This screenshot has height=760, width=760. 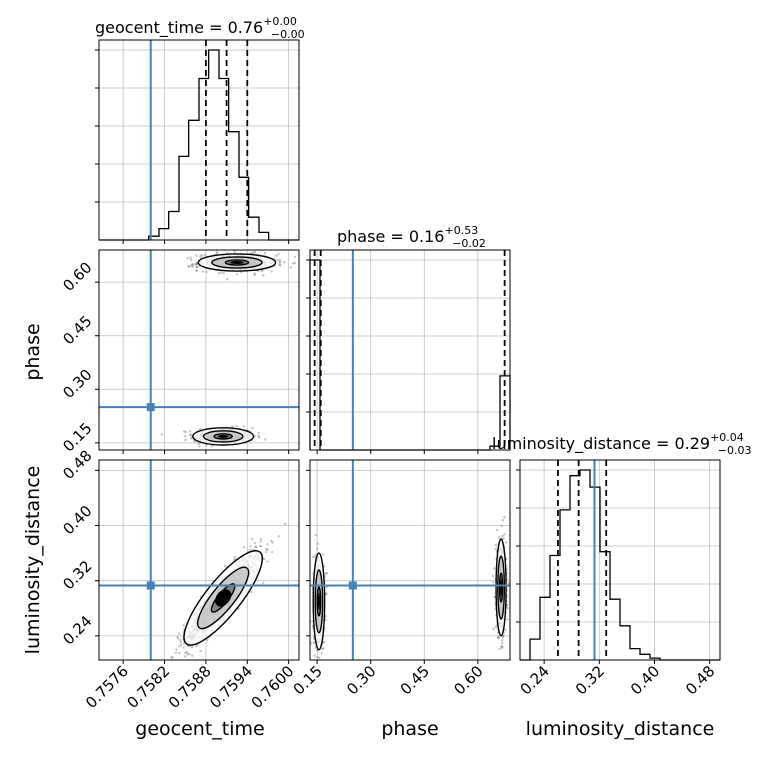 I want to click on title-sub: −0.03, so click(x=735, y=450).